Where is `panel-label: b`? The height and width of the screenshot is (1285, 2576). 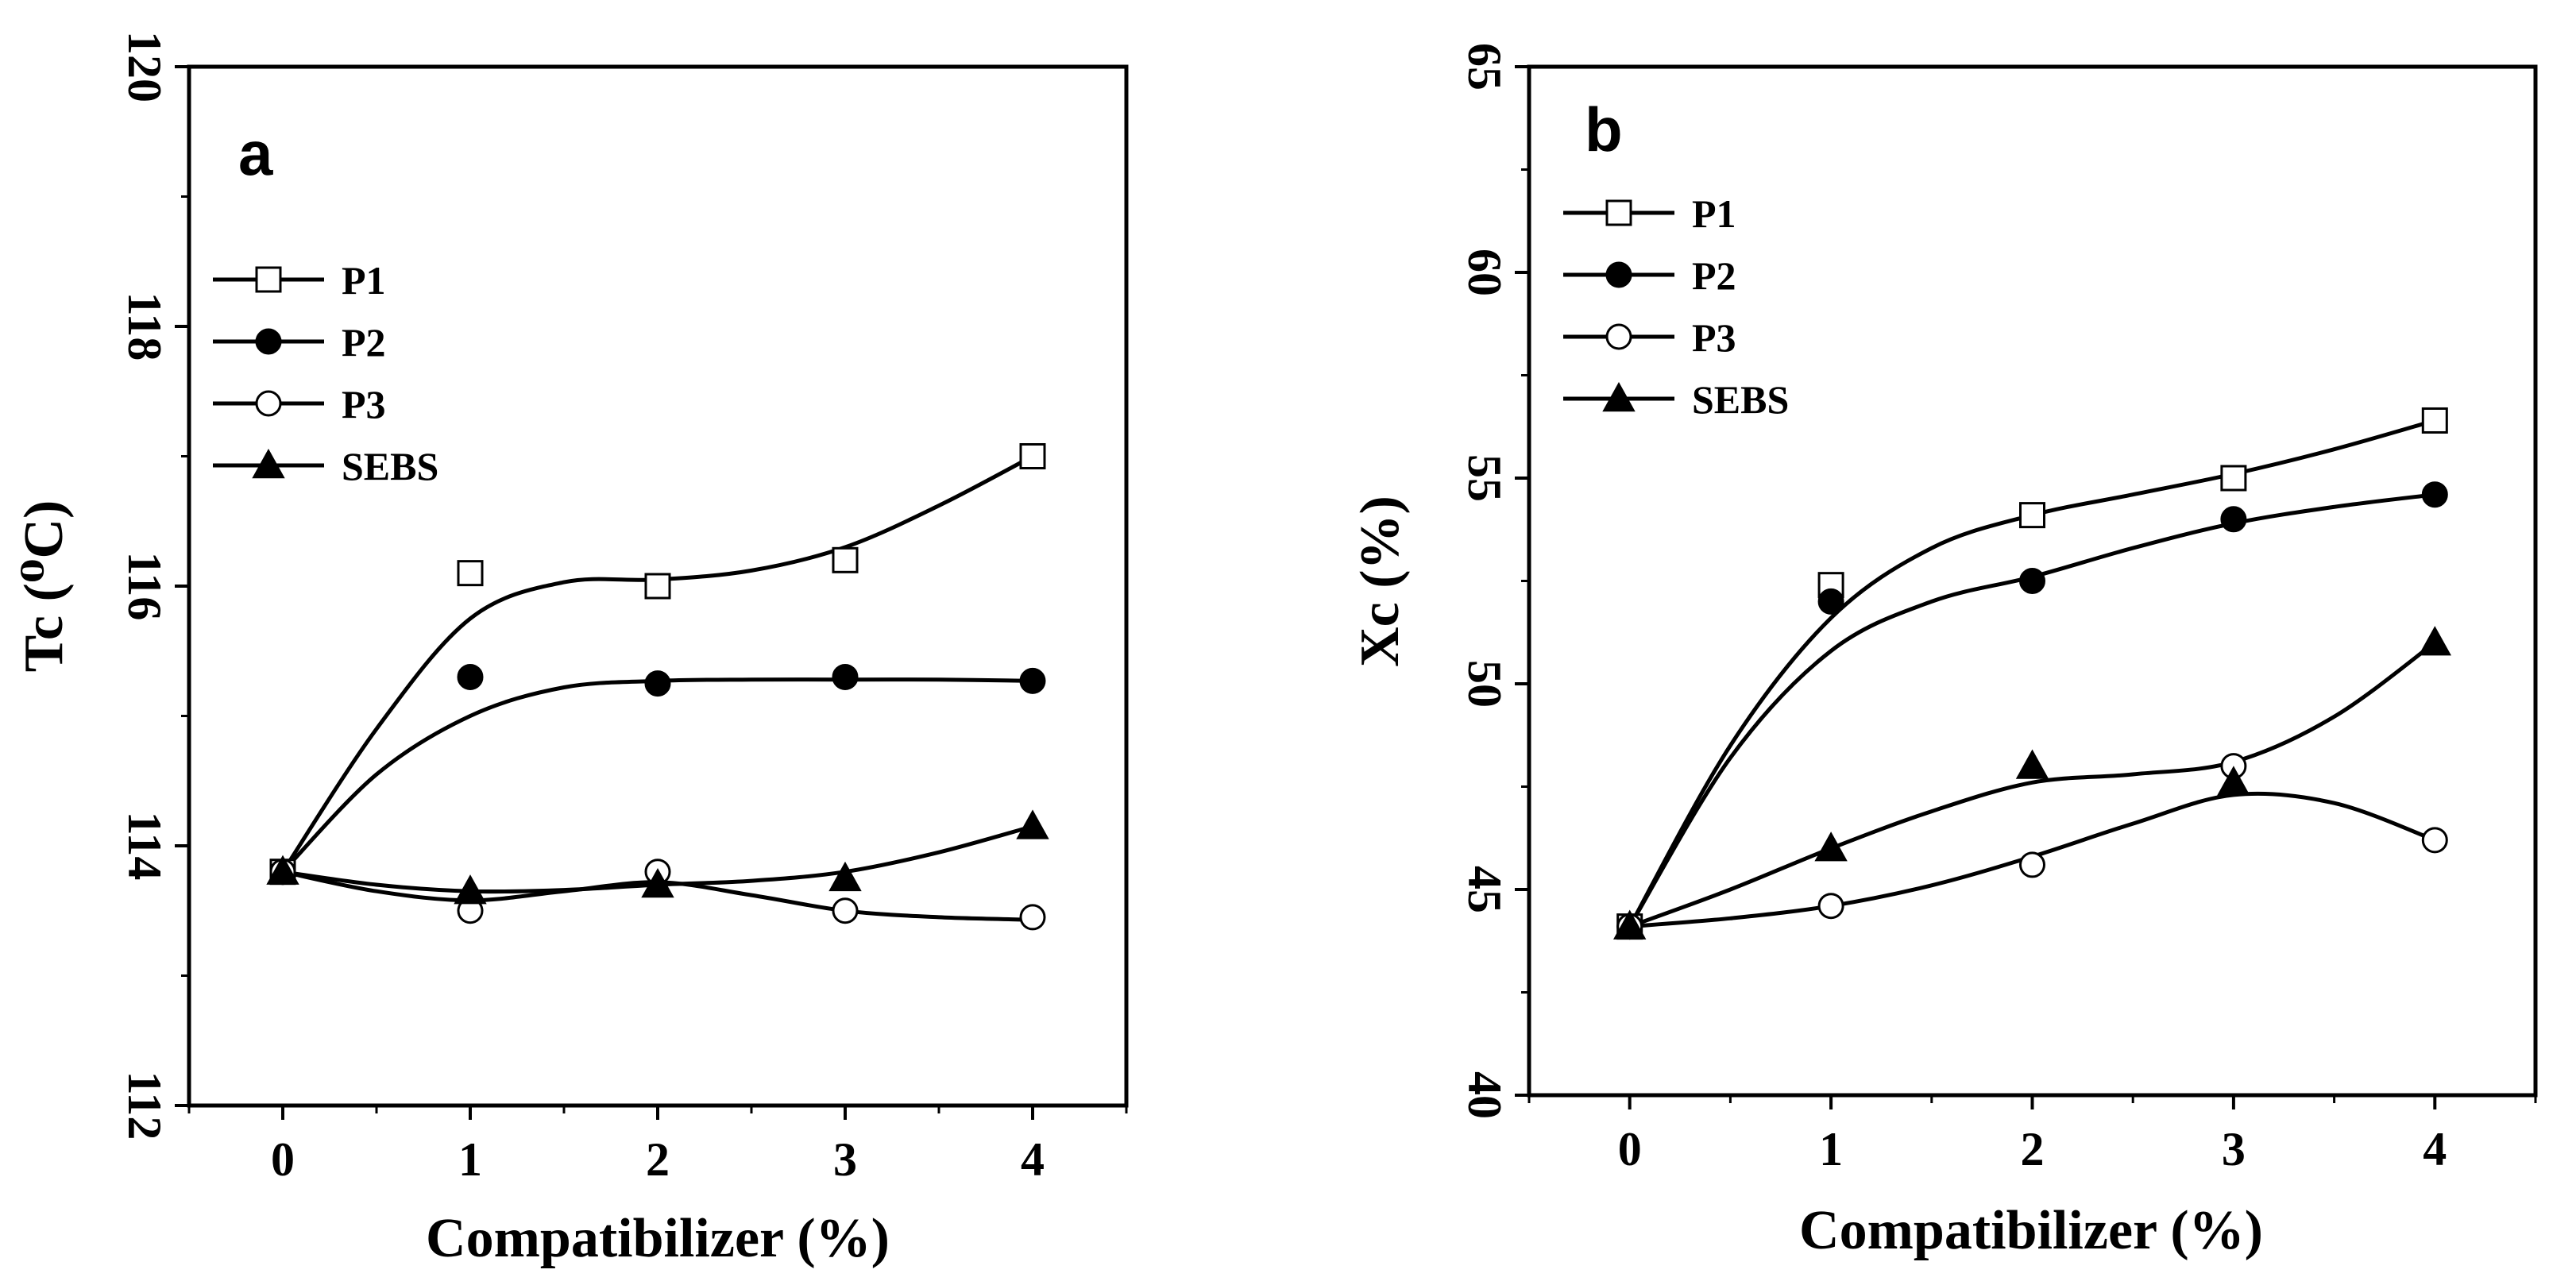 panel-label: b is located at coordinates (1604, 129).